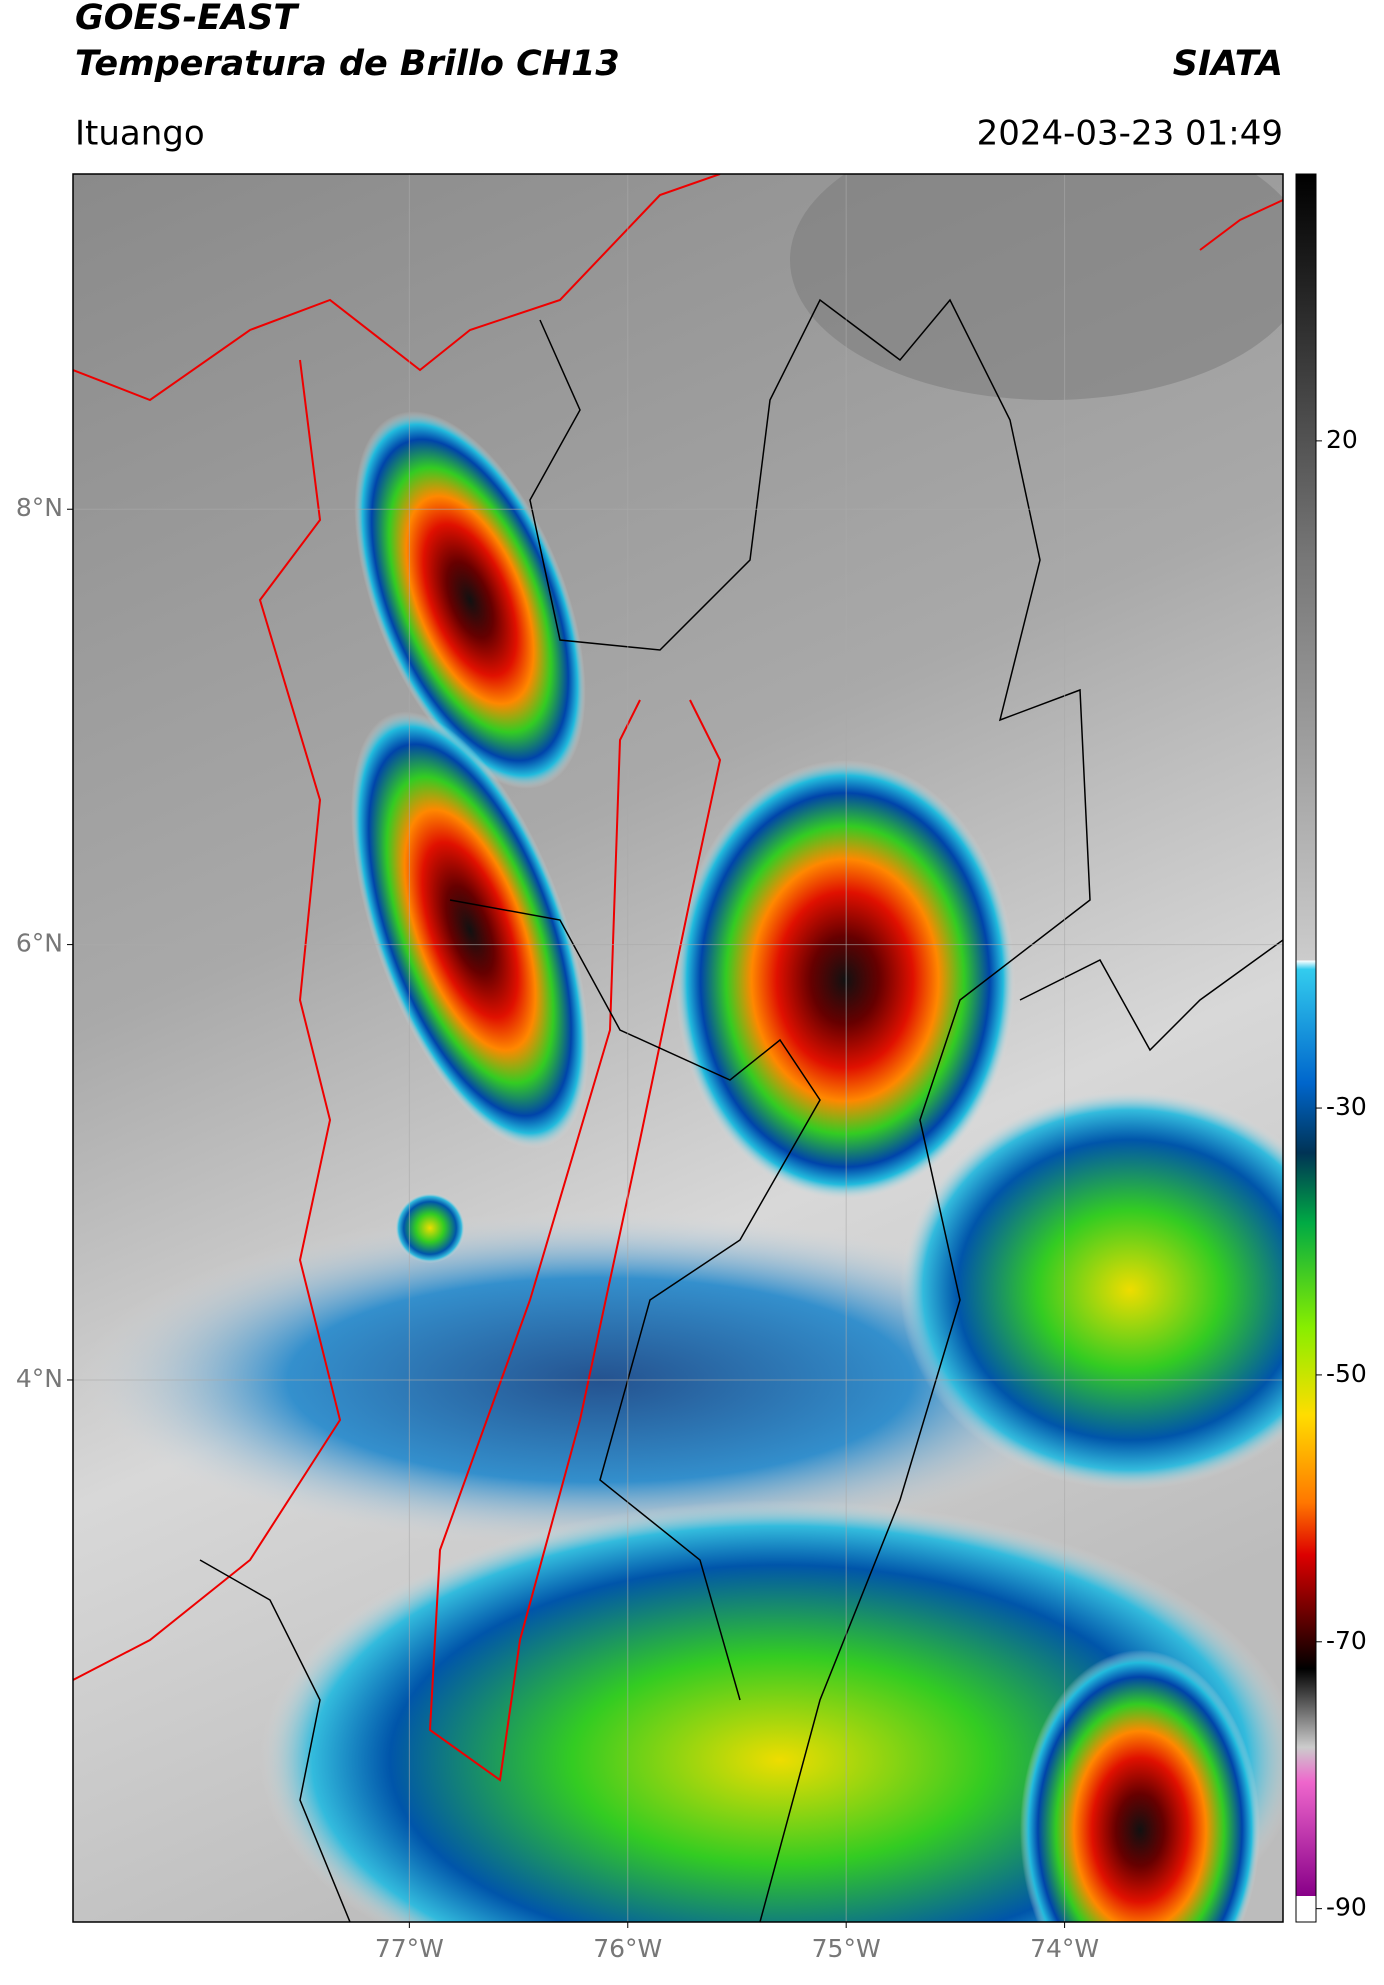 The width and height of the screenshot is (1384, 1985). I want to click on colorbar-tick-label: -50, so click(1346, 1373).